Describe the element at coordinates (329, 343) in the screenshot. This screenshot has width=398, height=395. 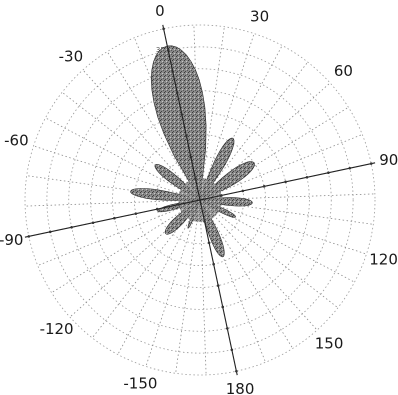
I see `angle-tick-label: 150` at that location.